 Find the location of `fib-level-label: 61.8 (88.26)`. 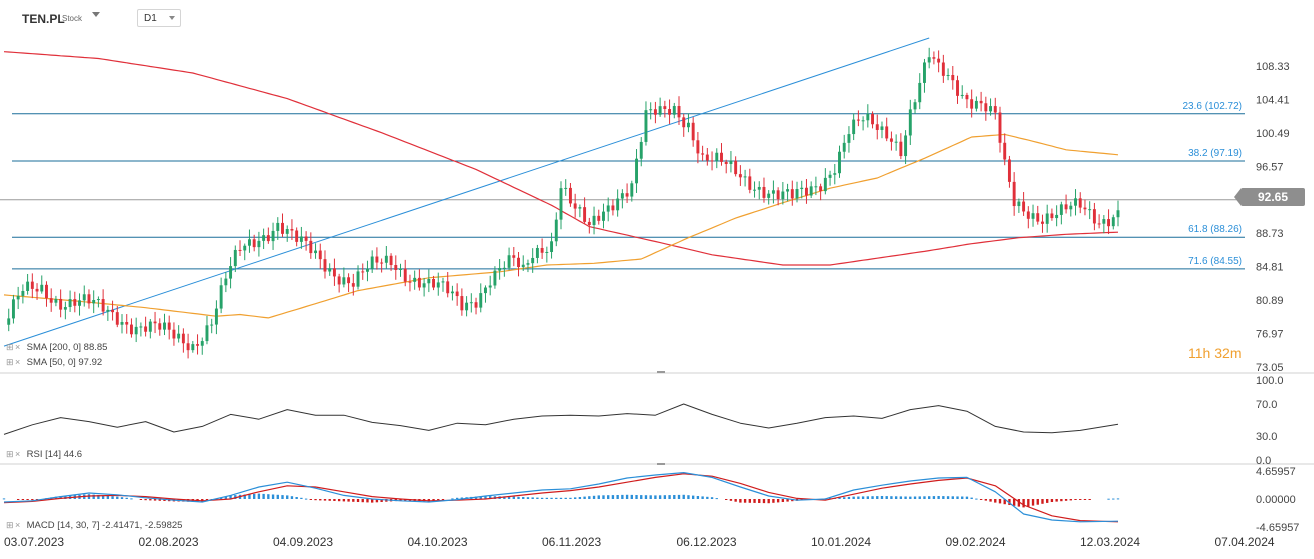

fib-level-label: 61.8 (88.26) is located at coordinates (1215, 229).